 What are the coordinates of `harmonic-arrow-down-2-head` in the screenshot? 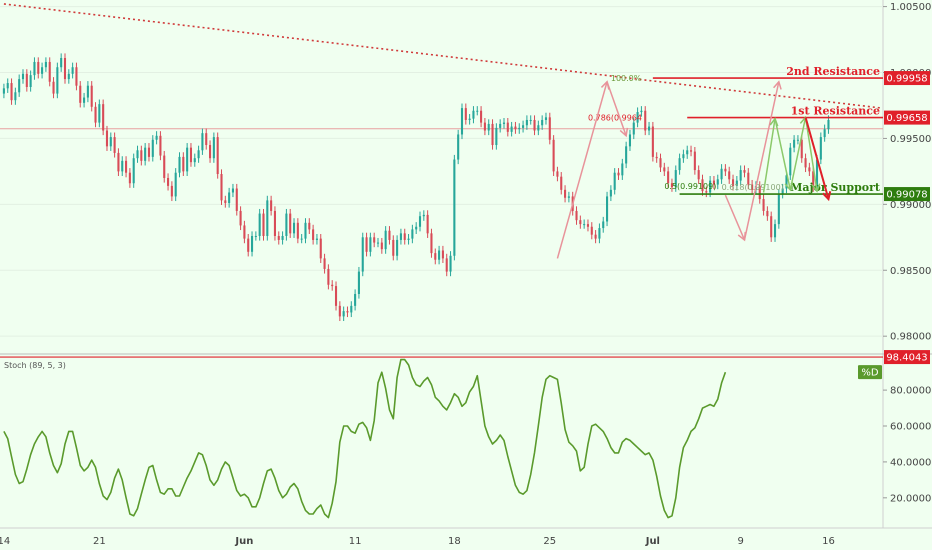 It's located at (816, 188).